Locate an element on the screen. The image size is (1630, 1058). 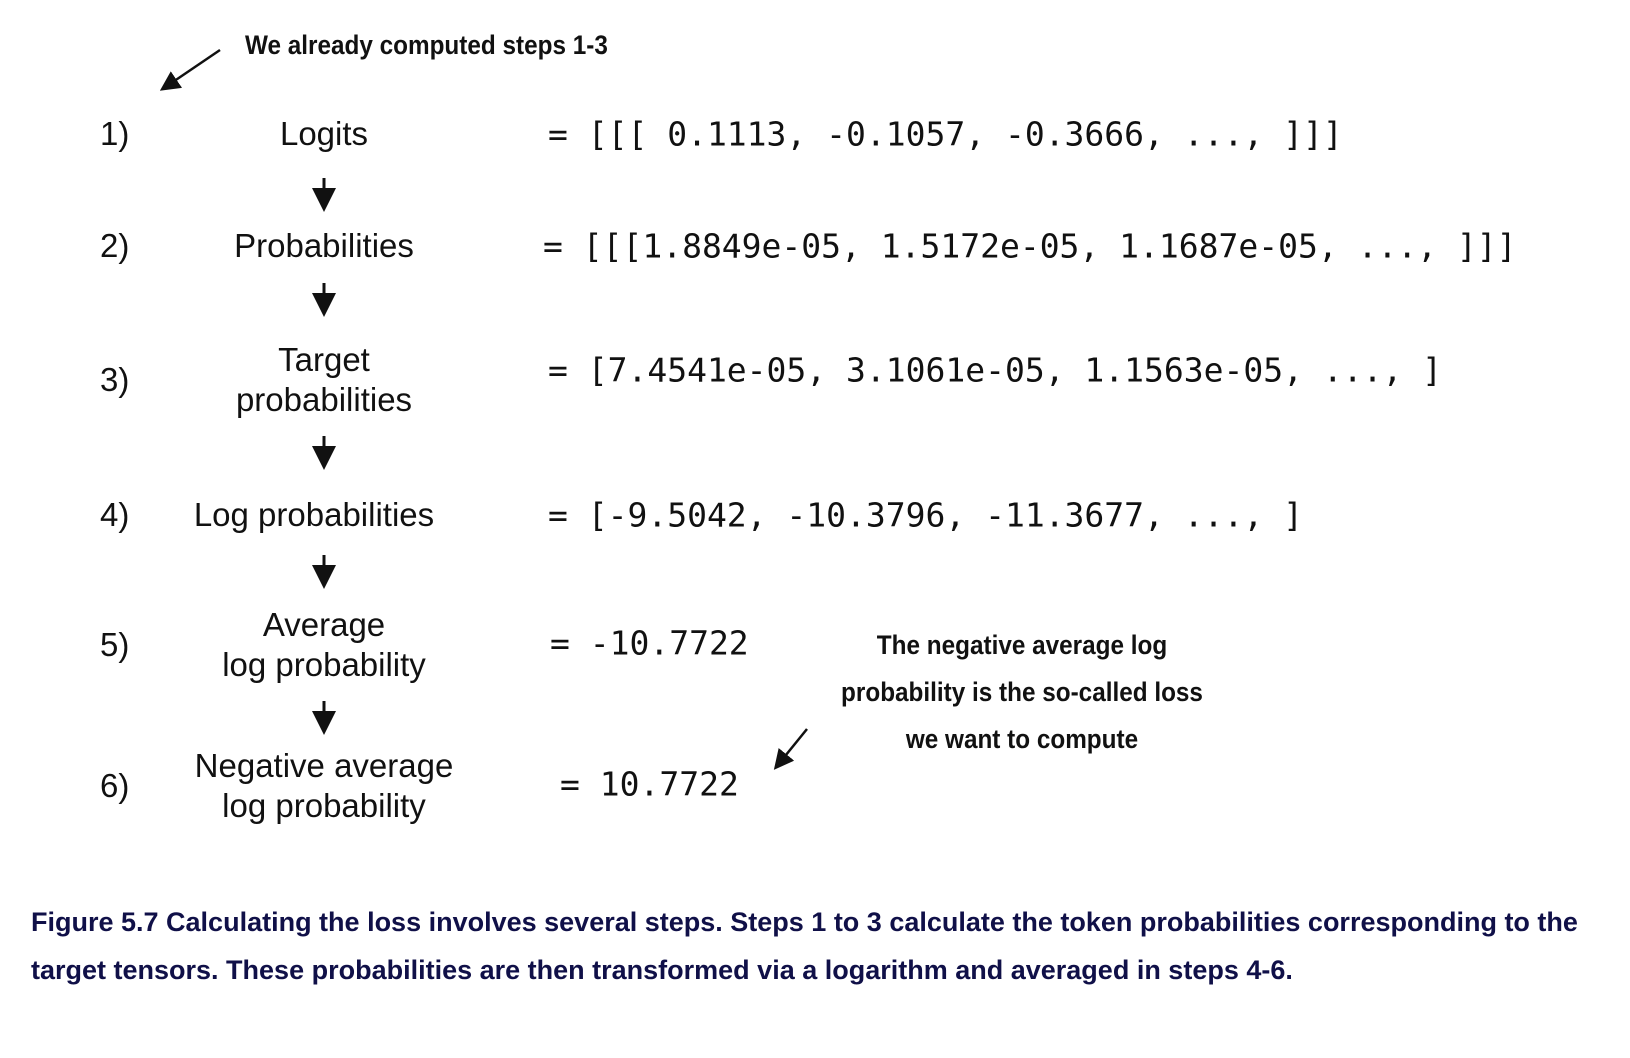
step-label-6: Negative average log probability is located at coordinates (324, 786).